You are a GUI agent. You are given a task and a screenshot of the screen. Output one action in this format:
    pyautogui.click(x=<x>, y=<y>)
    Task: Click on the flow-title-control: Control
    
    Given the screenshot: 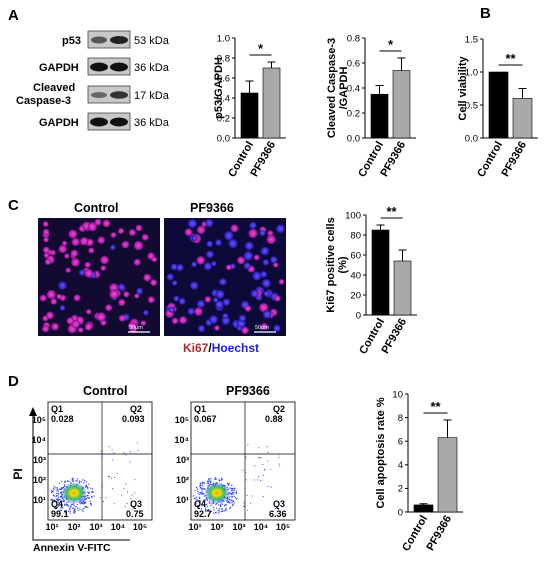 What is the action you would take?
    pyautogui.click(x=105, y=391)
    